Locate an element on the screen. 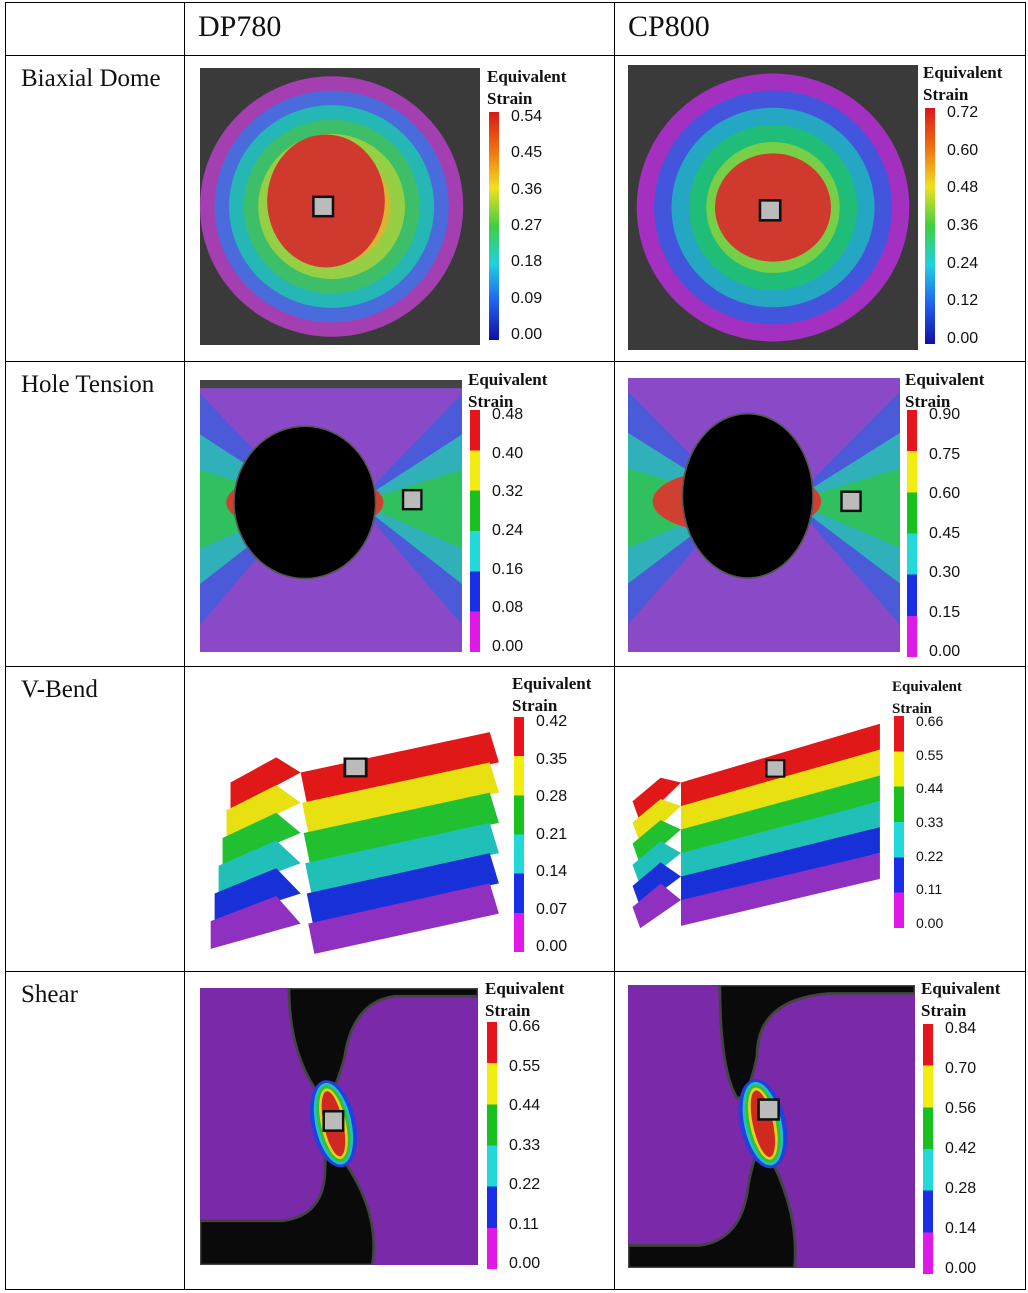 The image size is (1028, 1293). colorbar-label: 0.21 is located at coordinates (552, 834).